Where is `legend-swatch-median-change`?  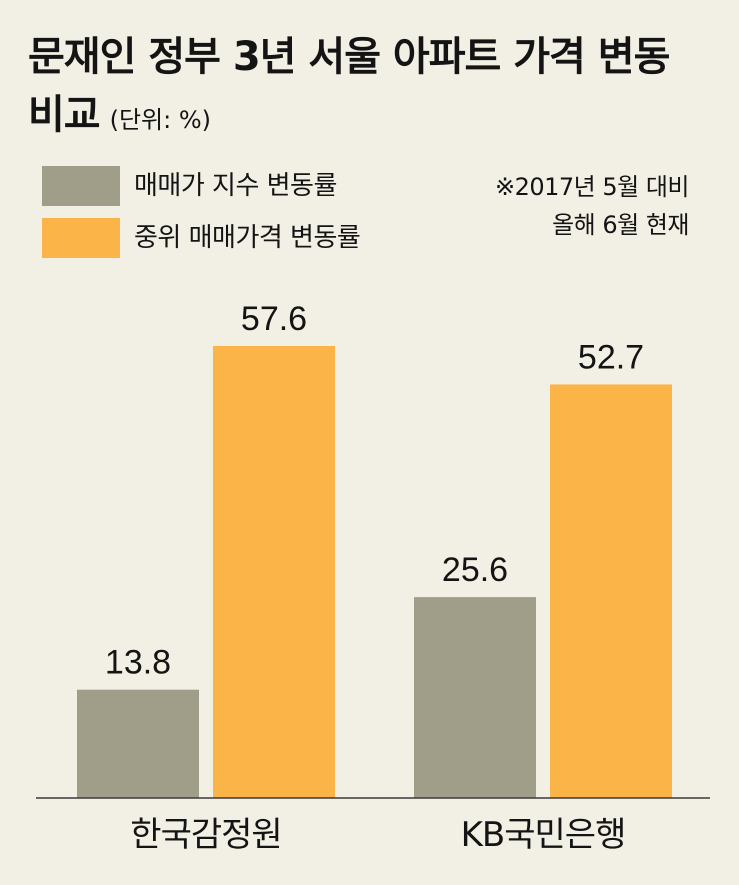 legend-swatch-median-change is located at coordinates (81, 238).